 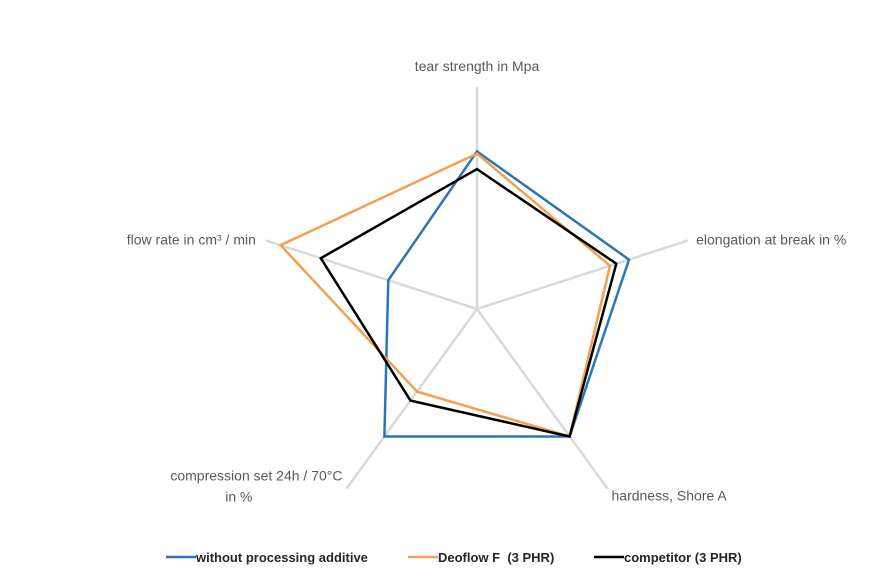 I want to click on axis-label: hardness, Shore A, so click(x=670, y=496).